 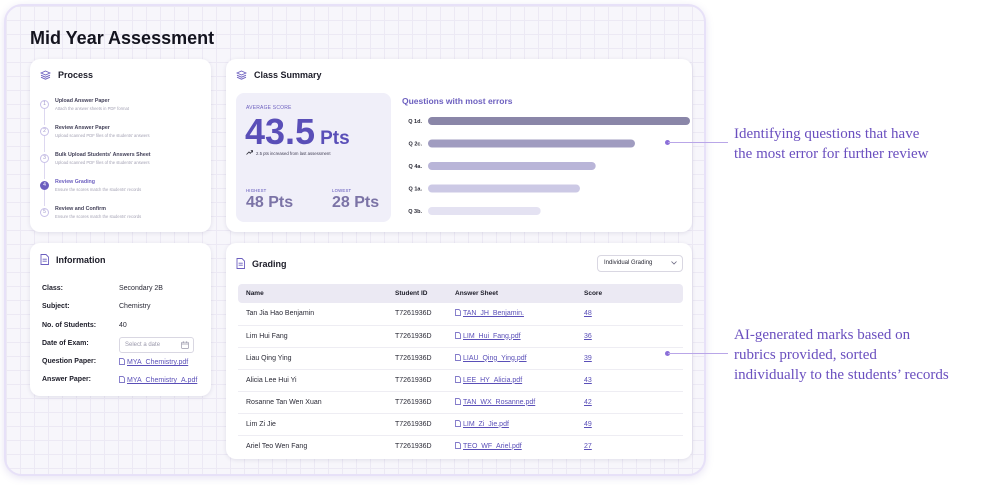 I want to click on answer-sheet-filename: LIAU_Qing_Ying.pdf, so click(x=495, y=358).